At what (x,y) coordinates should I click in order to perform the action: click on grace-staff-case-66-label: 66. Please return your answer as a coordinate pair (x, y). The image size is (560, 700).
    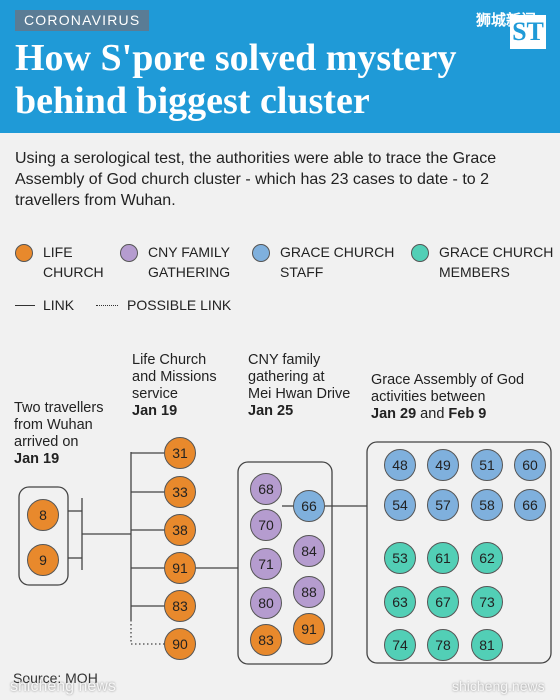
    Looking at the image, I should click on (530, 505).